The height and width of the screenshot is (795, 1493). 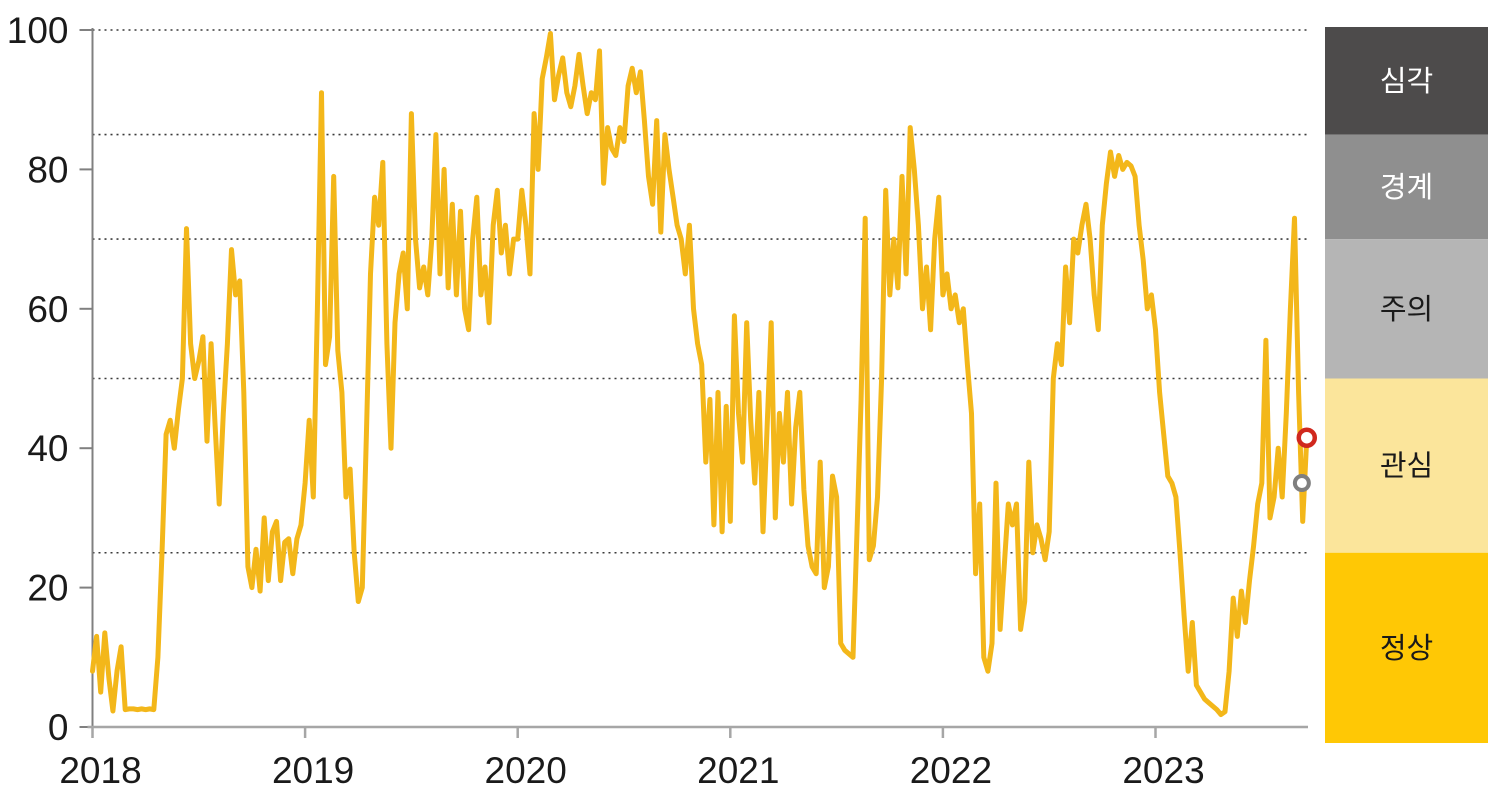 What do you see at coordinates (526, 770) in the screenshot?
I see `x-axis-year-label: 2020` at bounding box center [526, 770].